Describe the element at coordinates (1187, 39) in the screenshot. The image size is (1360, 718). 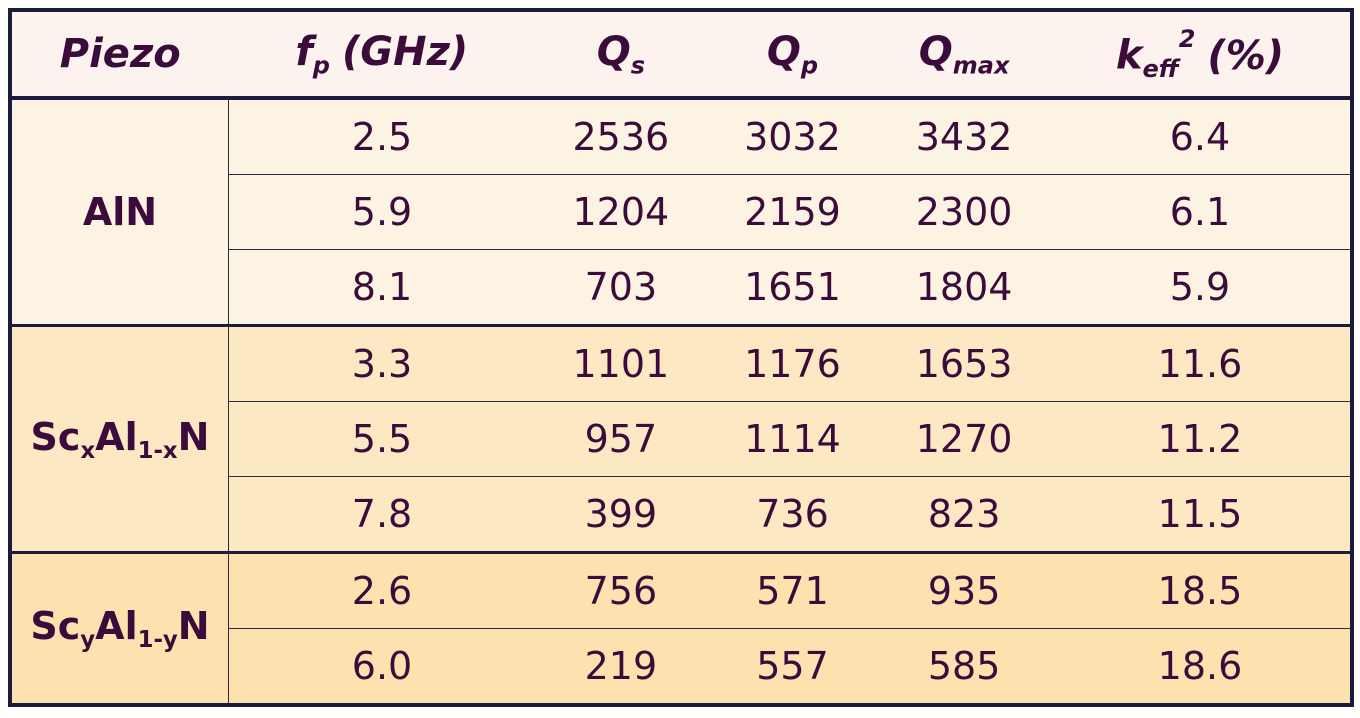
I see `header-superscript: 2` at that location.